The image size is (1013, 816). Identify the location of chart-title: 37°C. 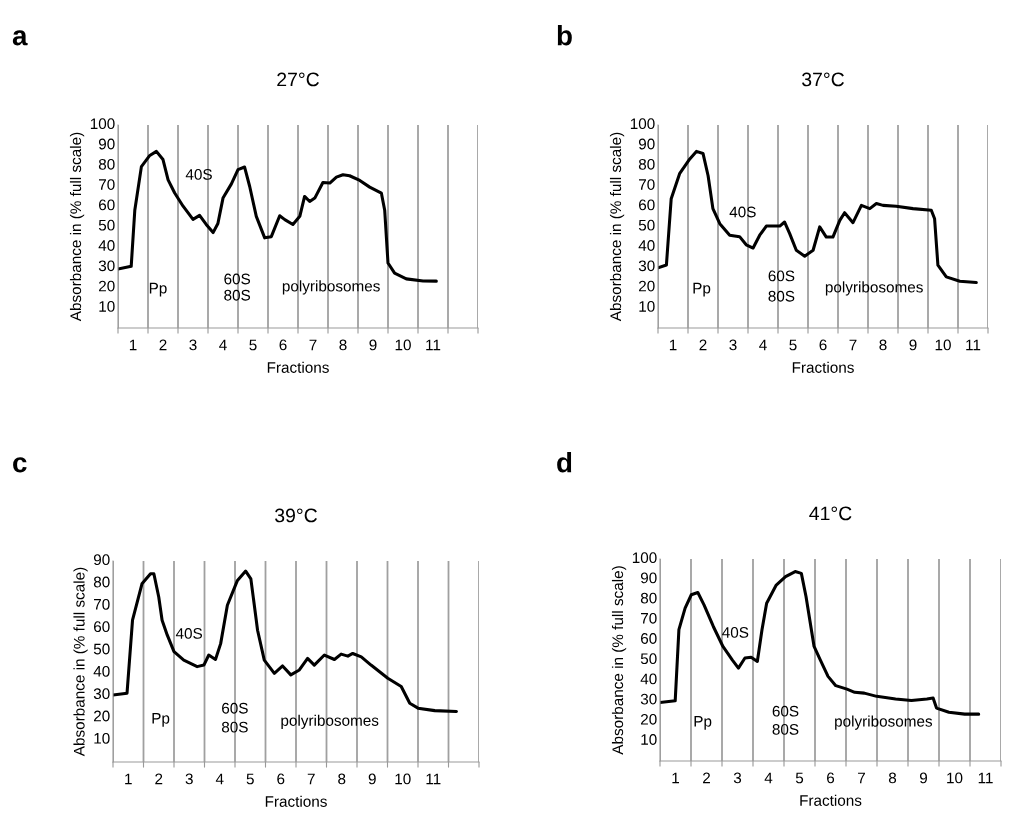
(823, 79).